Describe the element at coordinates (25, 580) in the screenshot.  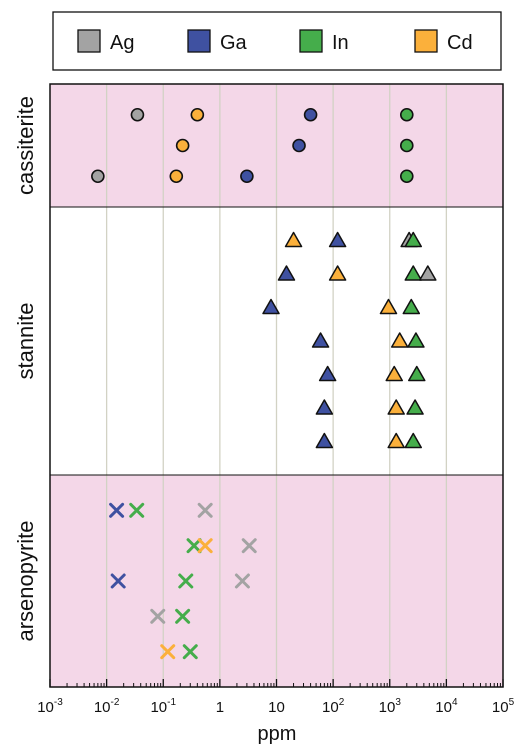
I see `band-label-arsenopyrite: arsenopyrite` at that location.